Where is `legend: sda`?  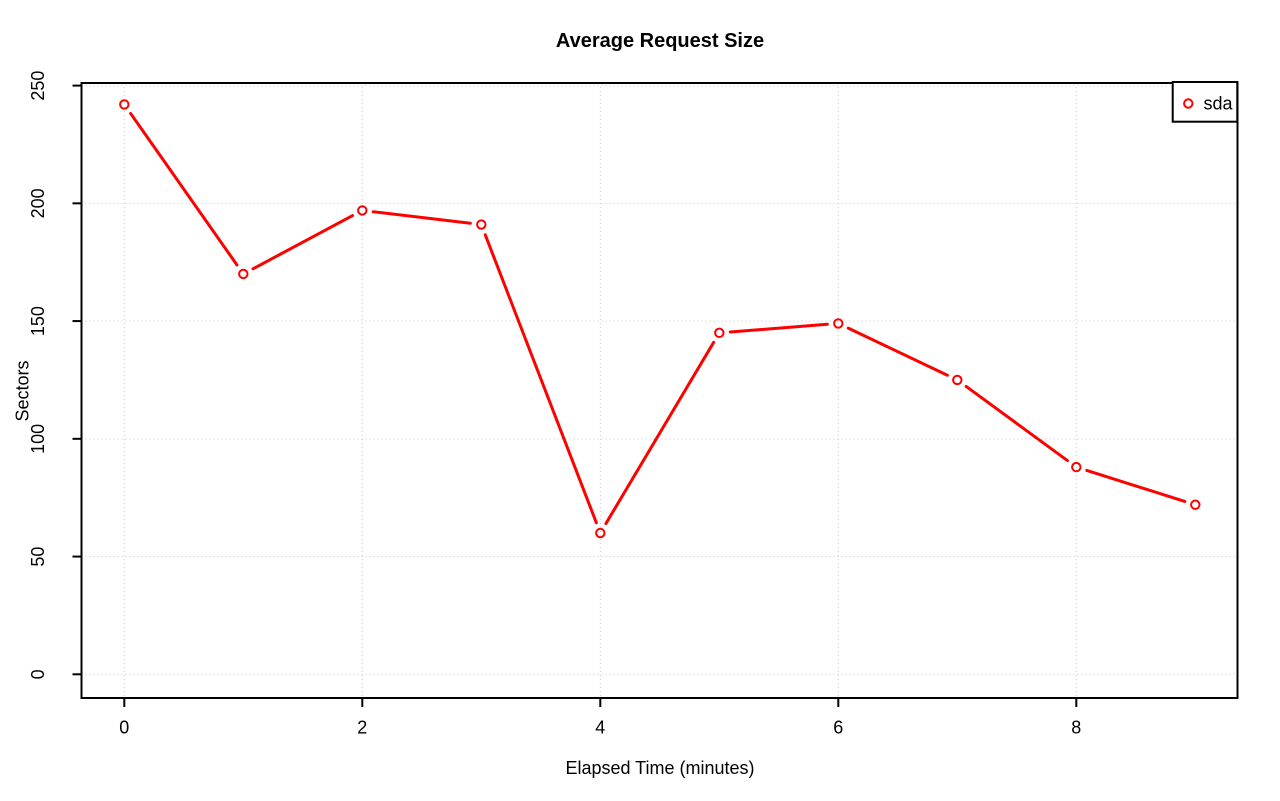
legend: sda is located at coordinates (1205, 102).